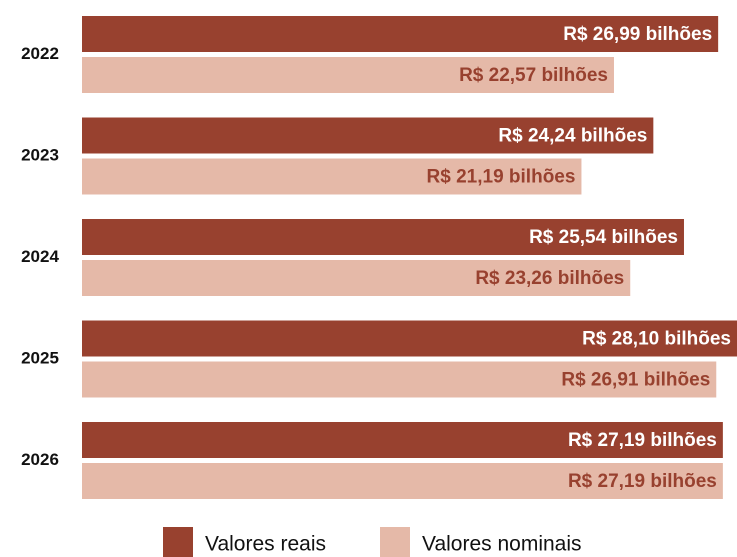 The image size is (737, 557). What do you see at coordinates (40, 459) in the screenshot?
I see `y-tick-label: 2026` at bounding box center [40, 459].